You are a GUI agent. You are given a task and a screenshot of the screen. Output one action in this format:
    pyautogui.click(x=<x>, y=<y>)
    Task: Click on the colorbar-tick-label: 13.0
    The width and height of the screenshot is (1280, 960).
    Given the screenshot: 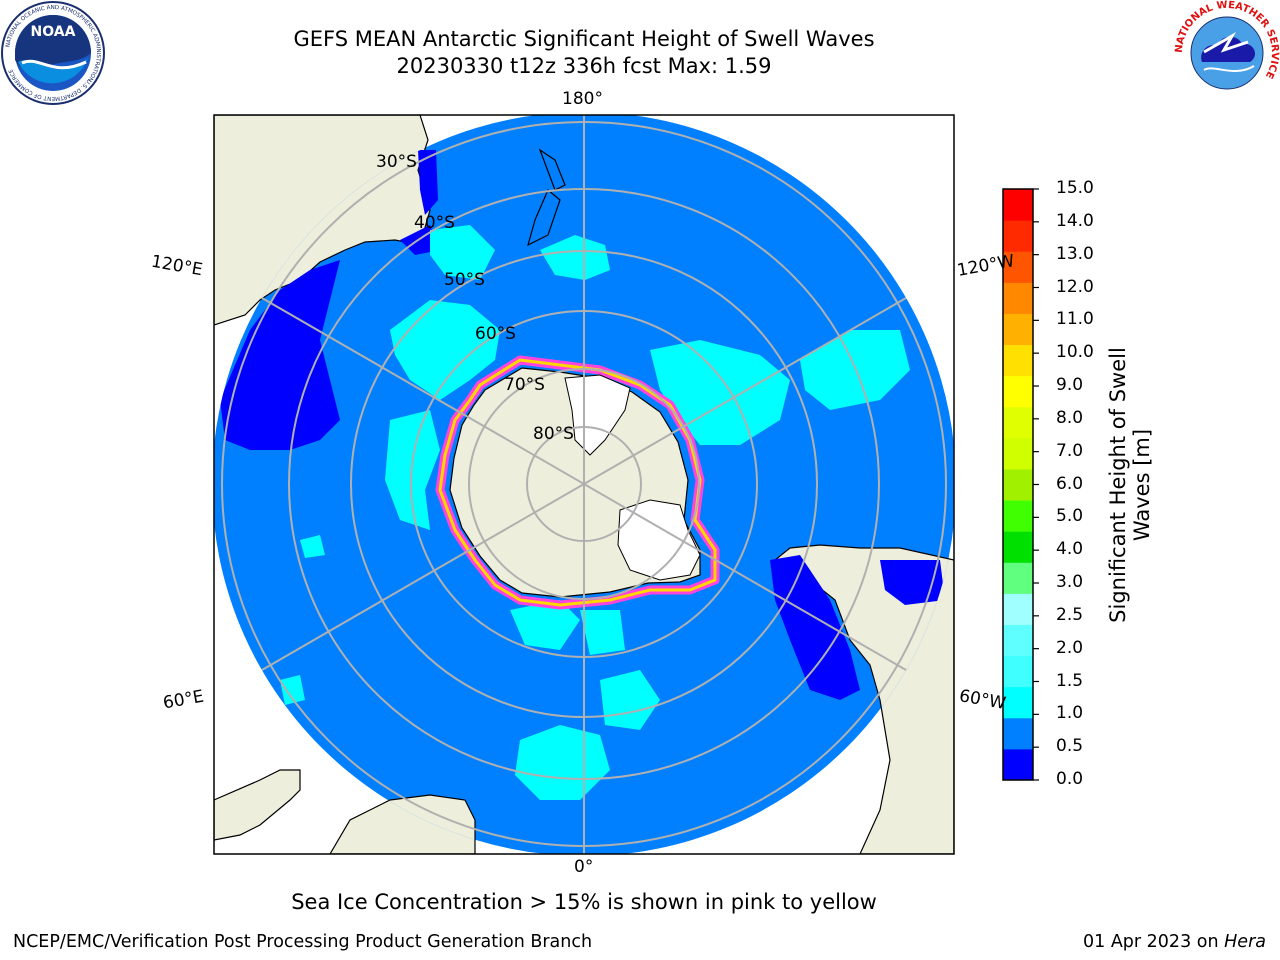 What is the action you would take?
    pyautogui.click(x=1075, y=253)
    